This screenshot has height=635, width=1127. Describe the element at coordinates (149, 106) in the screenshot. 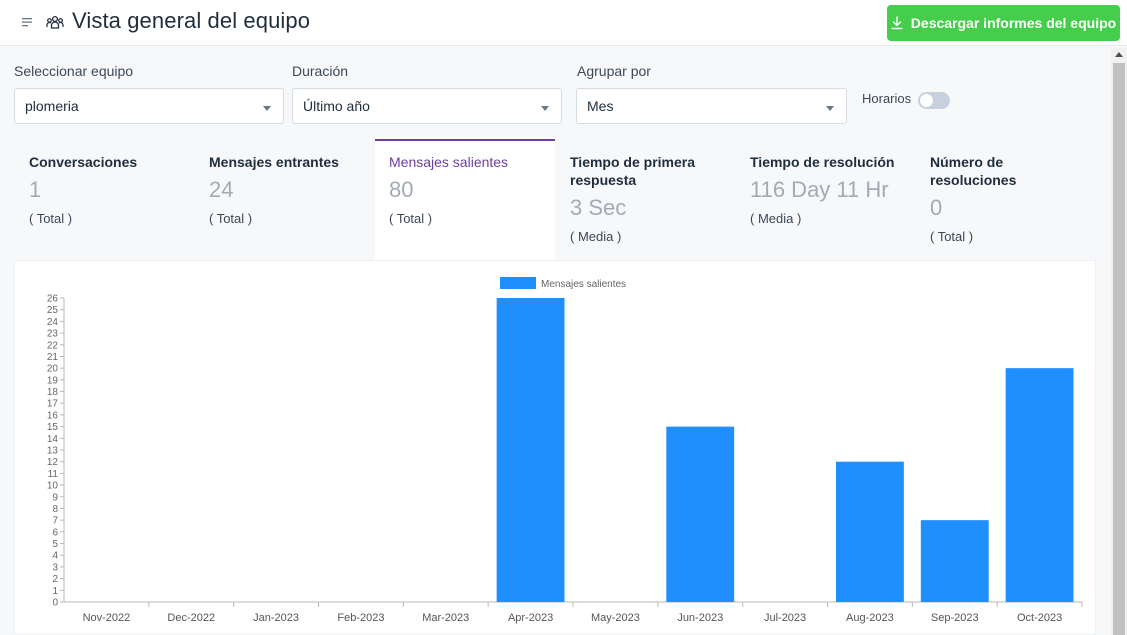

I see `team-select: plomeria` at that location.